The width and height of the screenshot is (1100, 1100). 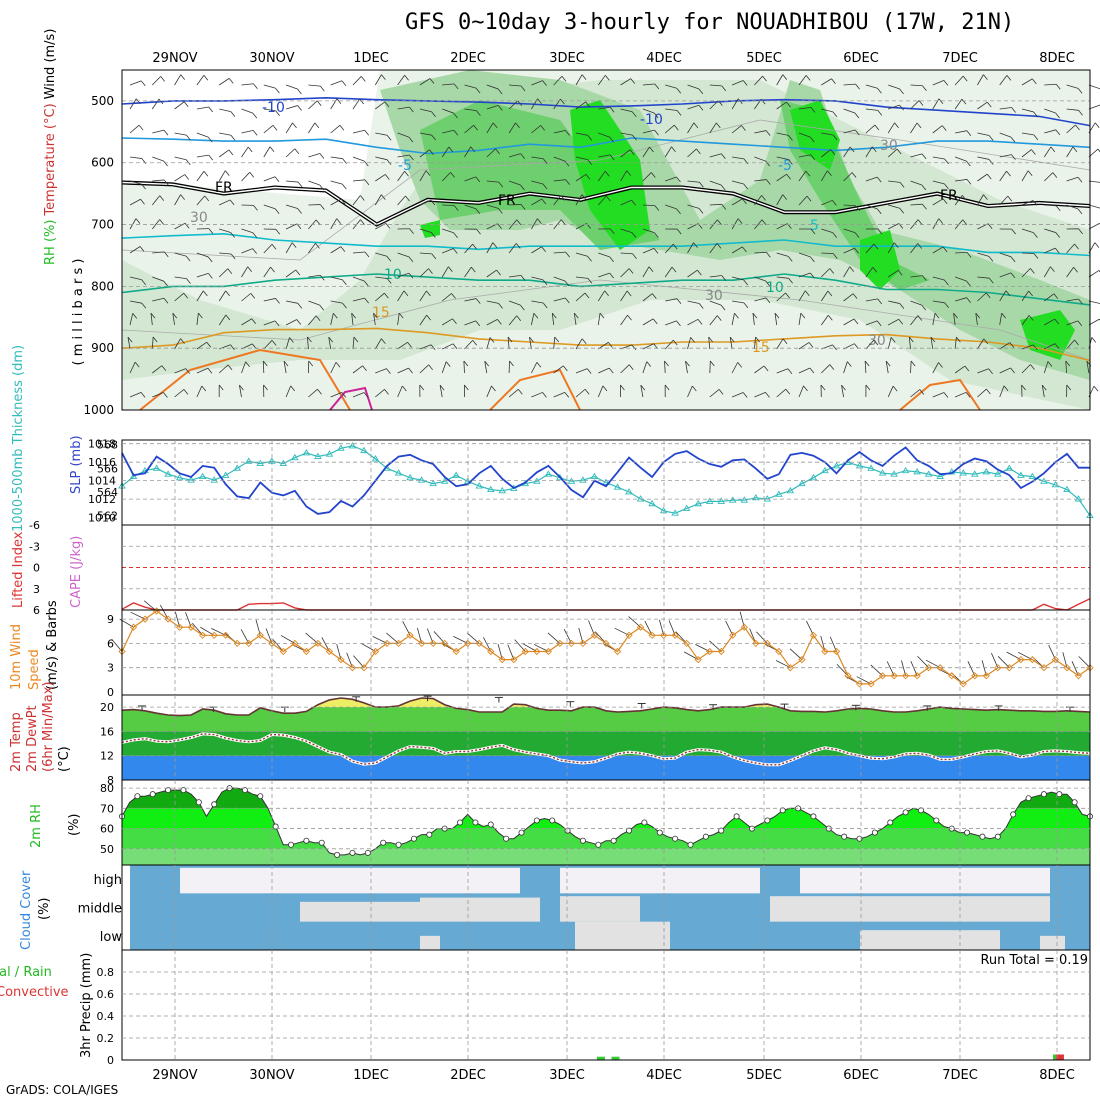 I want to click on top-x-label-30nov: 30NOV, so click(x=271, y=58).